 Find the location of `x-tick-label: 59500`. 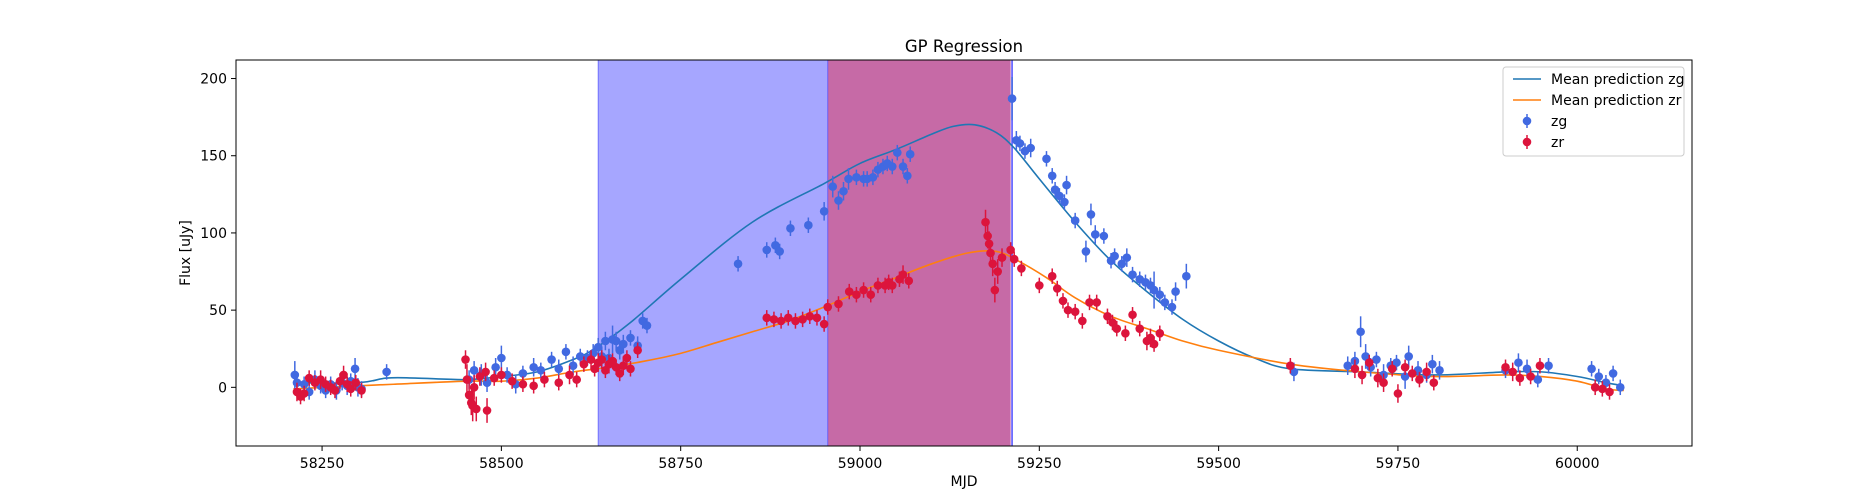

x-tick-label: 59500 is located at coordinates (1218, 464).